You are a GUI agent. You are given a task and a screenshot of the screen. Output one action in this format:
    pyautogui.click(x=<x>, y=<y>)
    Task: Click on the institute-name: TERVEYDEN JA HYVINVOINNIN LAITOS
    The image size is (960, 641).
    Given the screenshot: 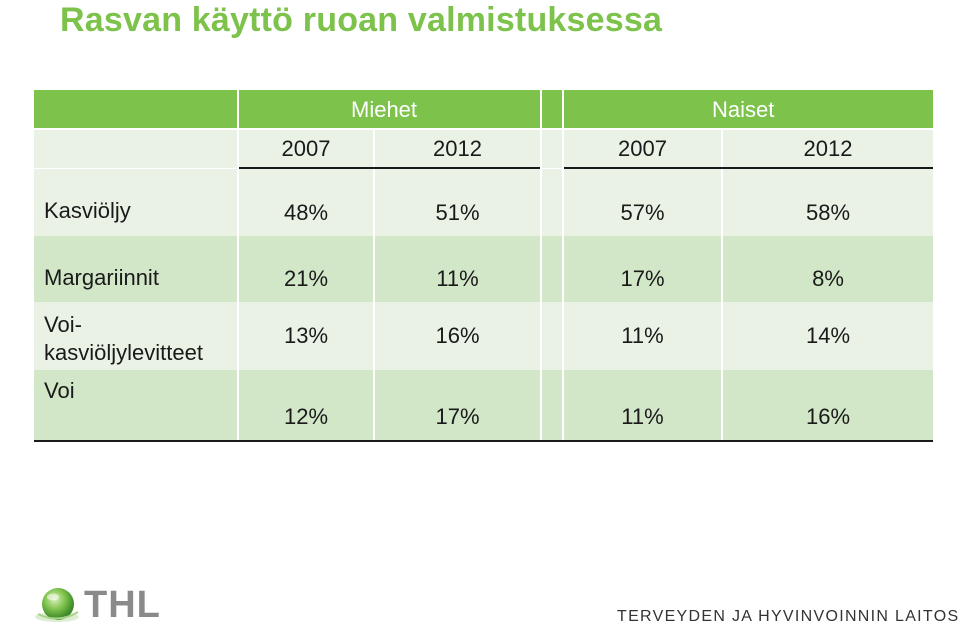 What is the action you would take?
    pyautogui.click(x=788, y=616)
    